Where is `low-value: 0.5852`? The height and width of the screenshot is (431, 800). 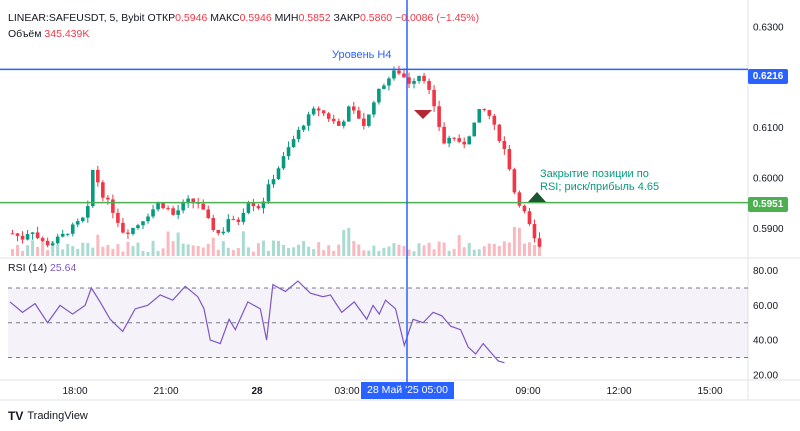 low-value: 0.5852 is located at coordinates (314, 18).